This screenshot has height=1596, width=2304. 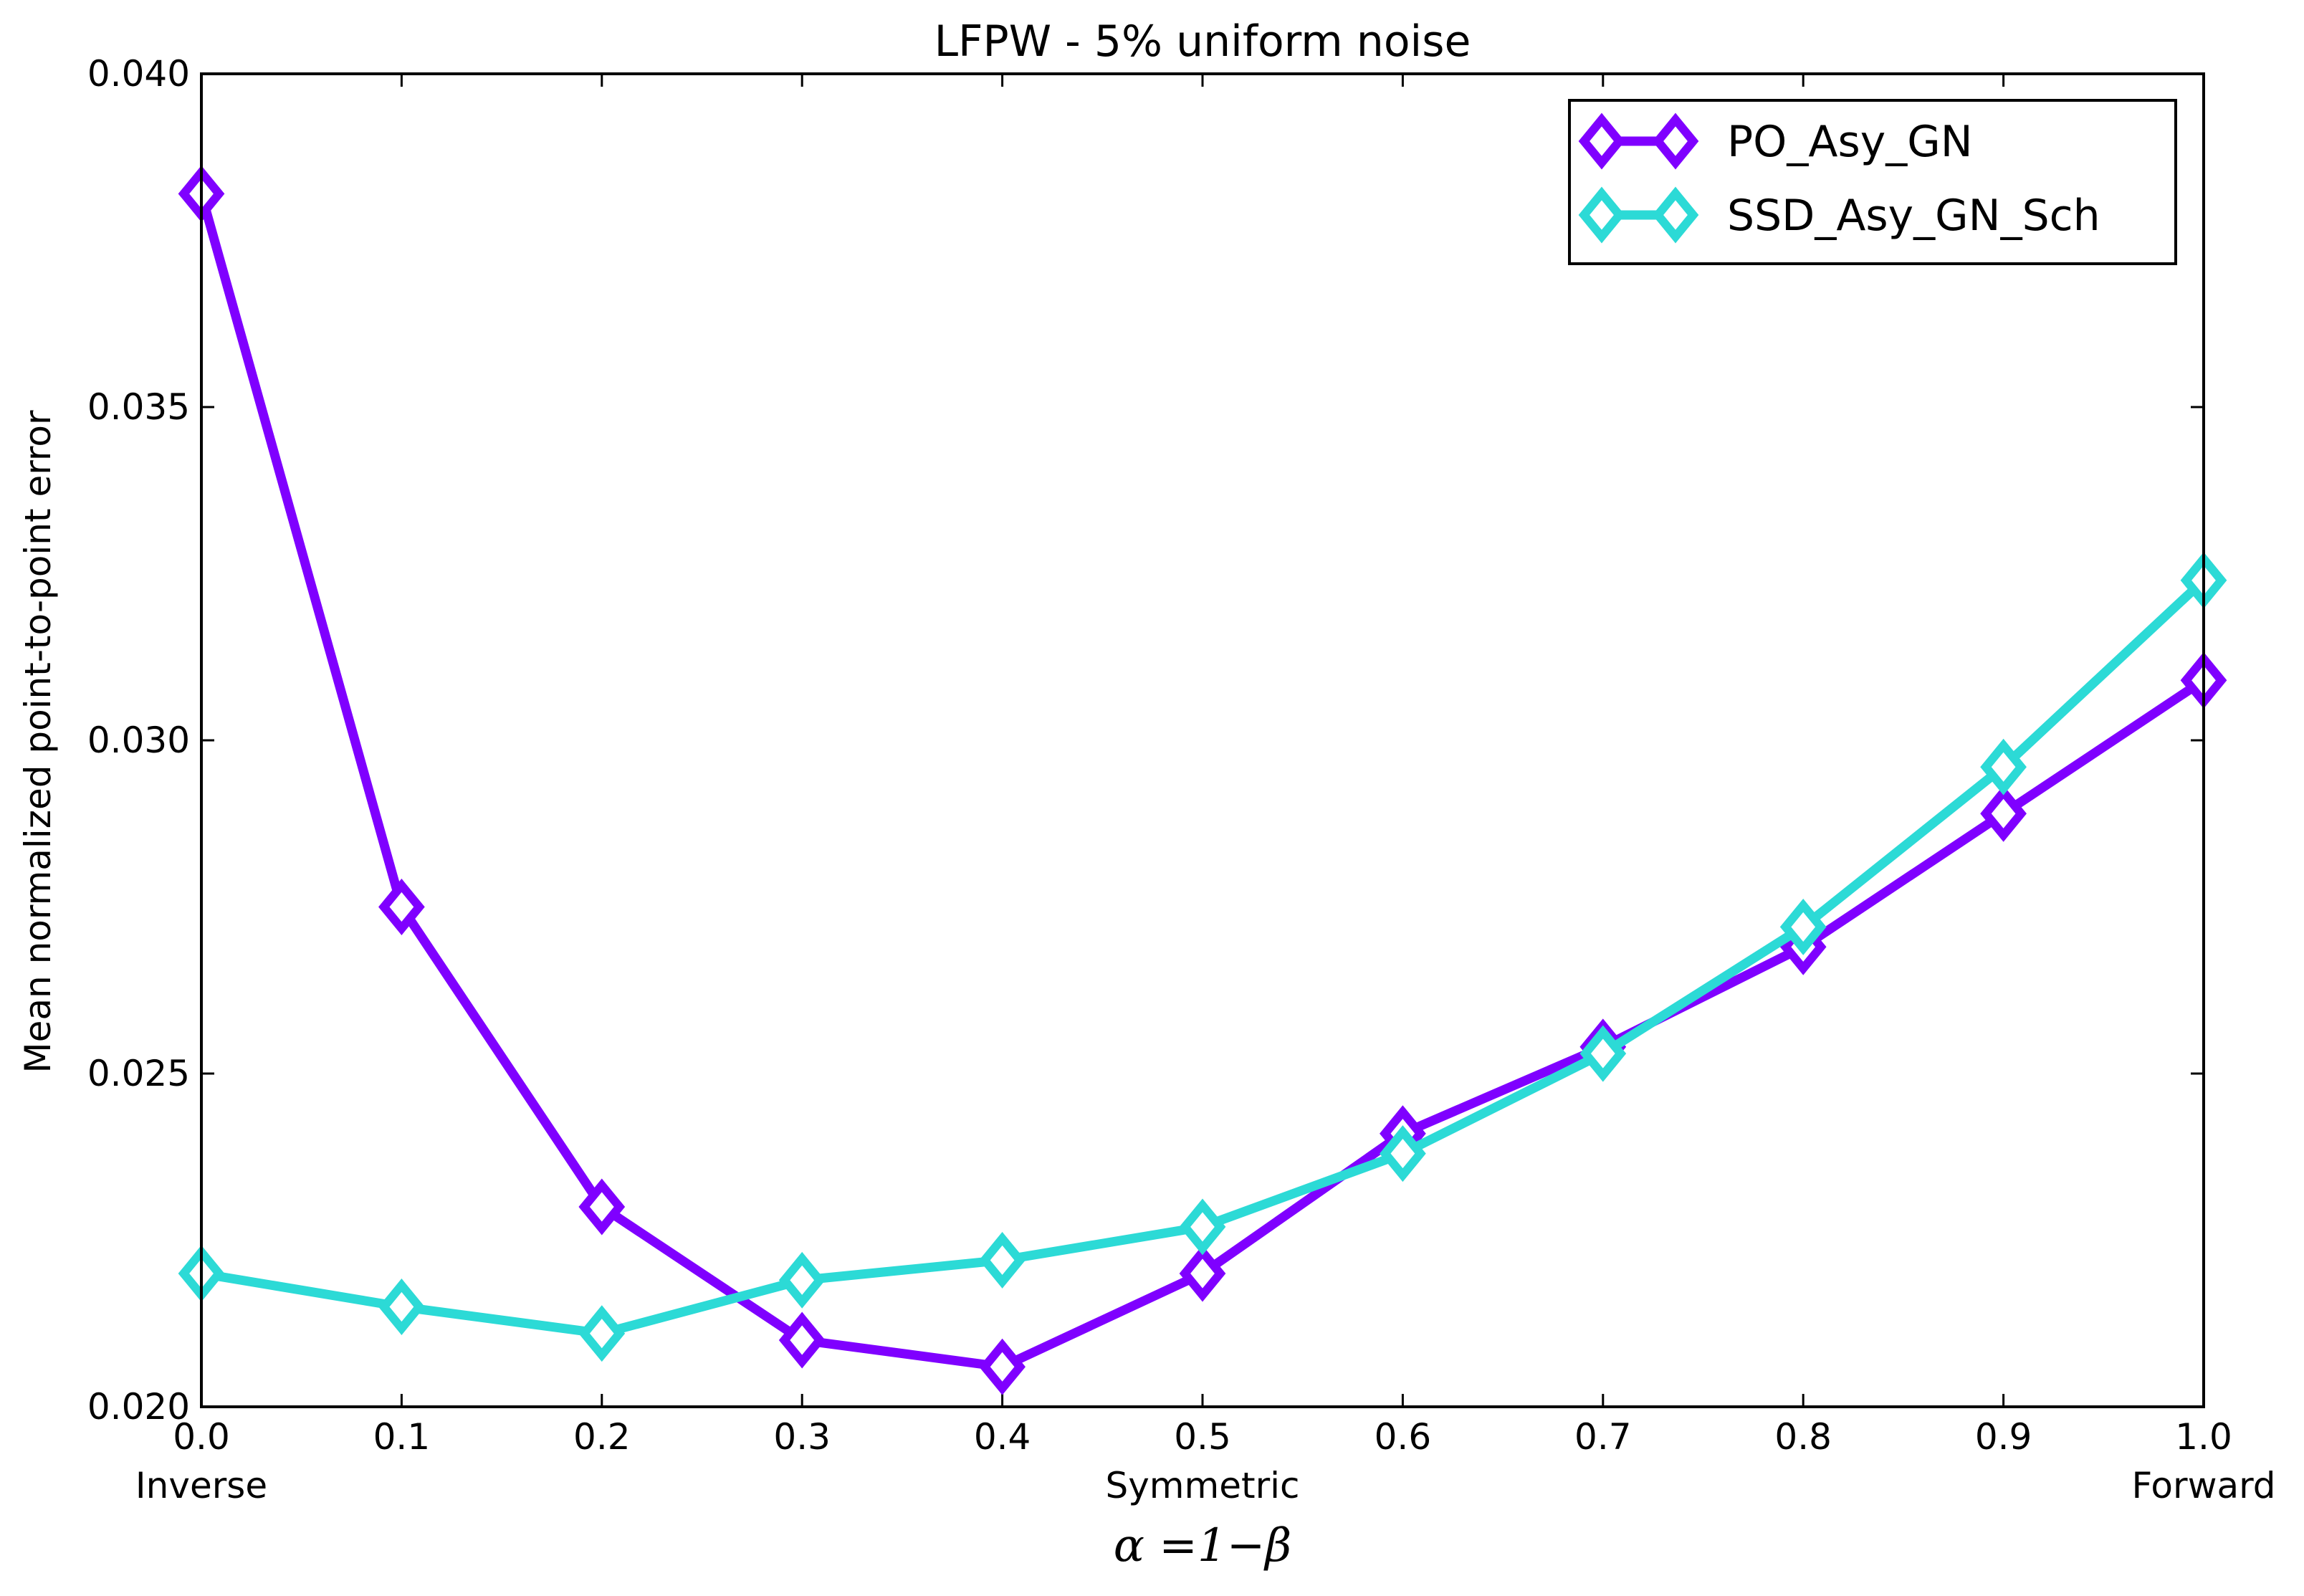 I want to click on x-tick-label: 0.4, so click(x=1003, y=1437).